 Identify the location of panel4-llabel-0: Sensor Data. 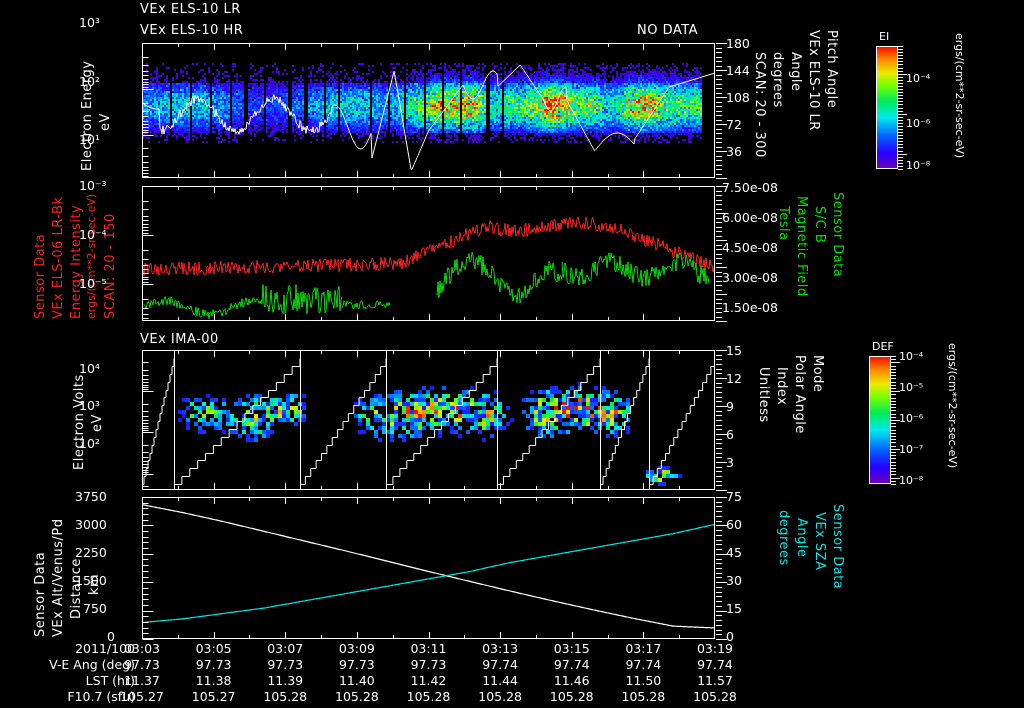
(40, 594).